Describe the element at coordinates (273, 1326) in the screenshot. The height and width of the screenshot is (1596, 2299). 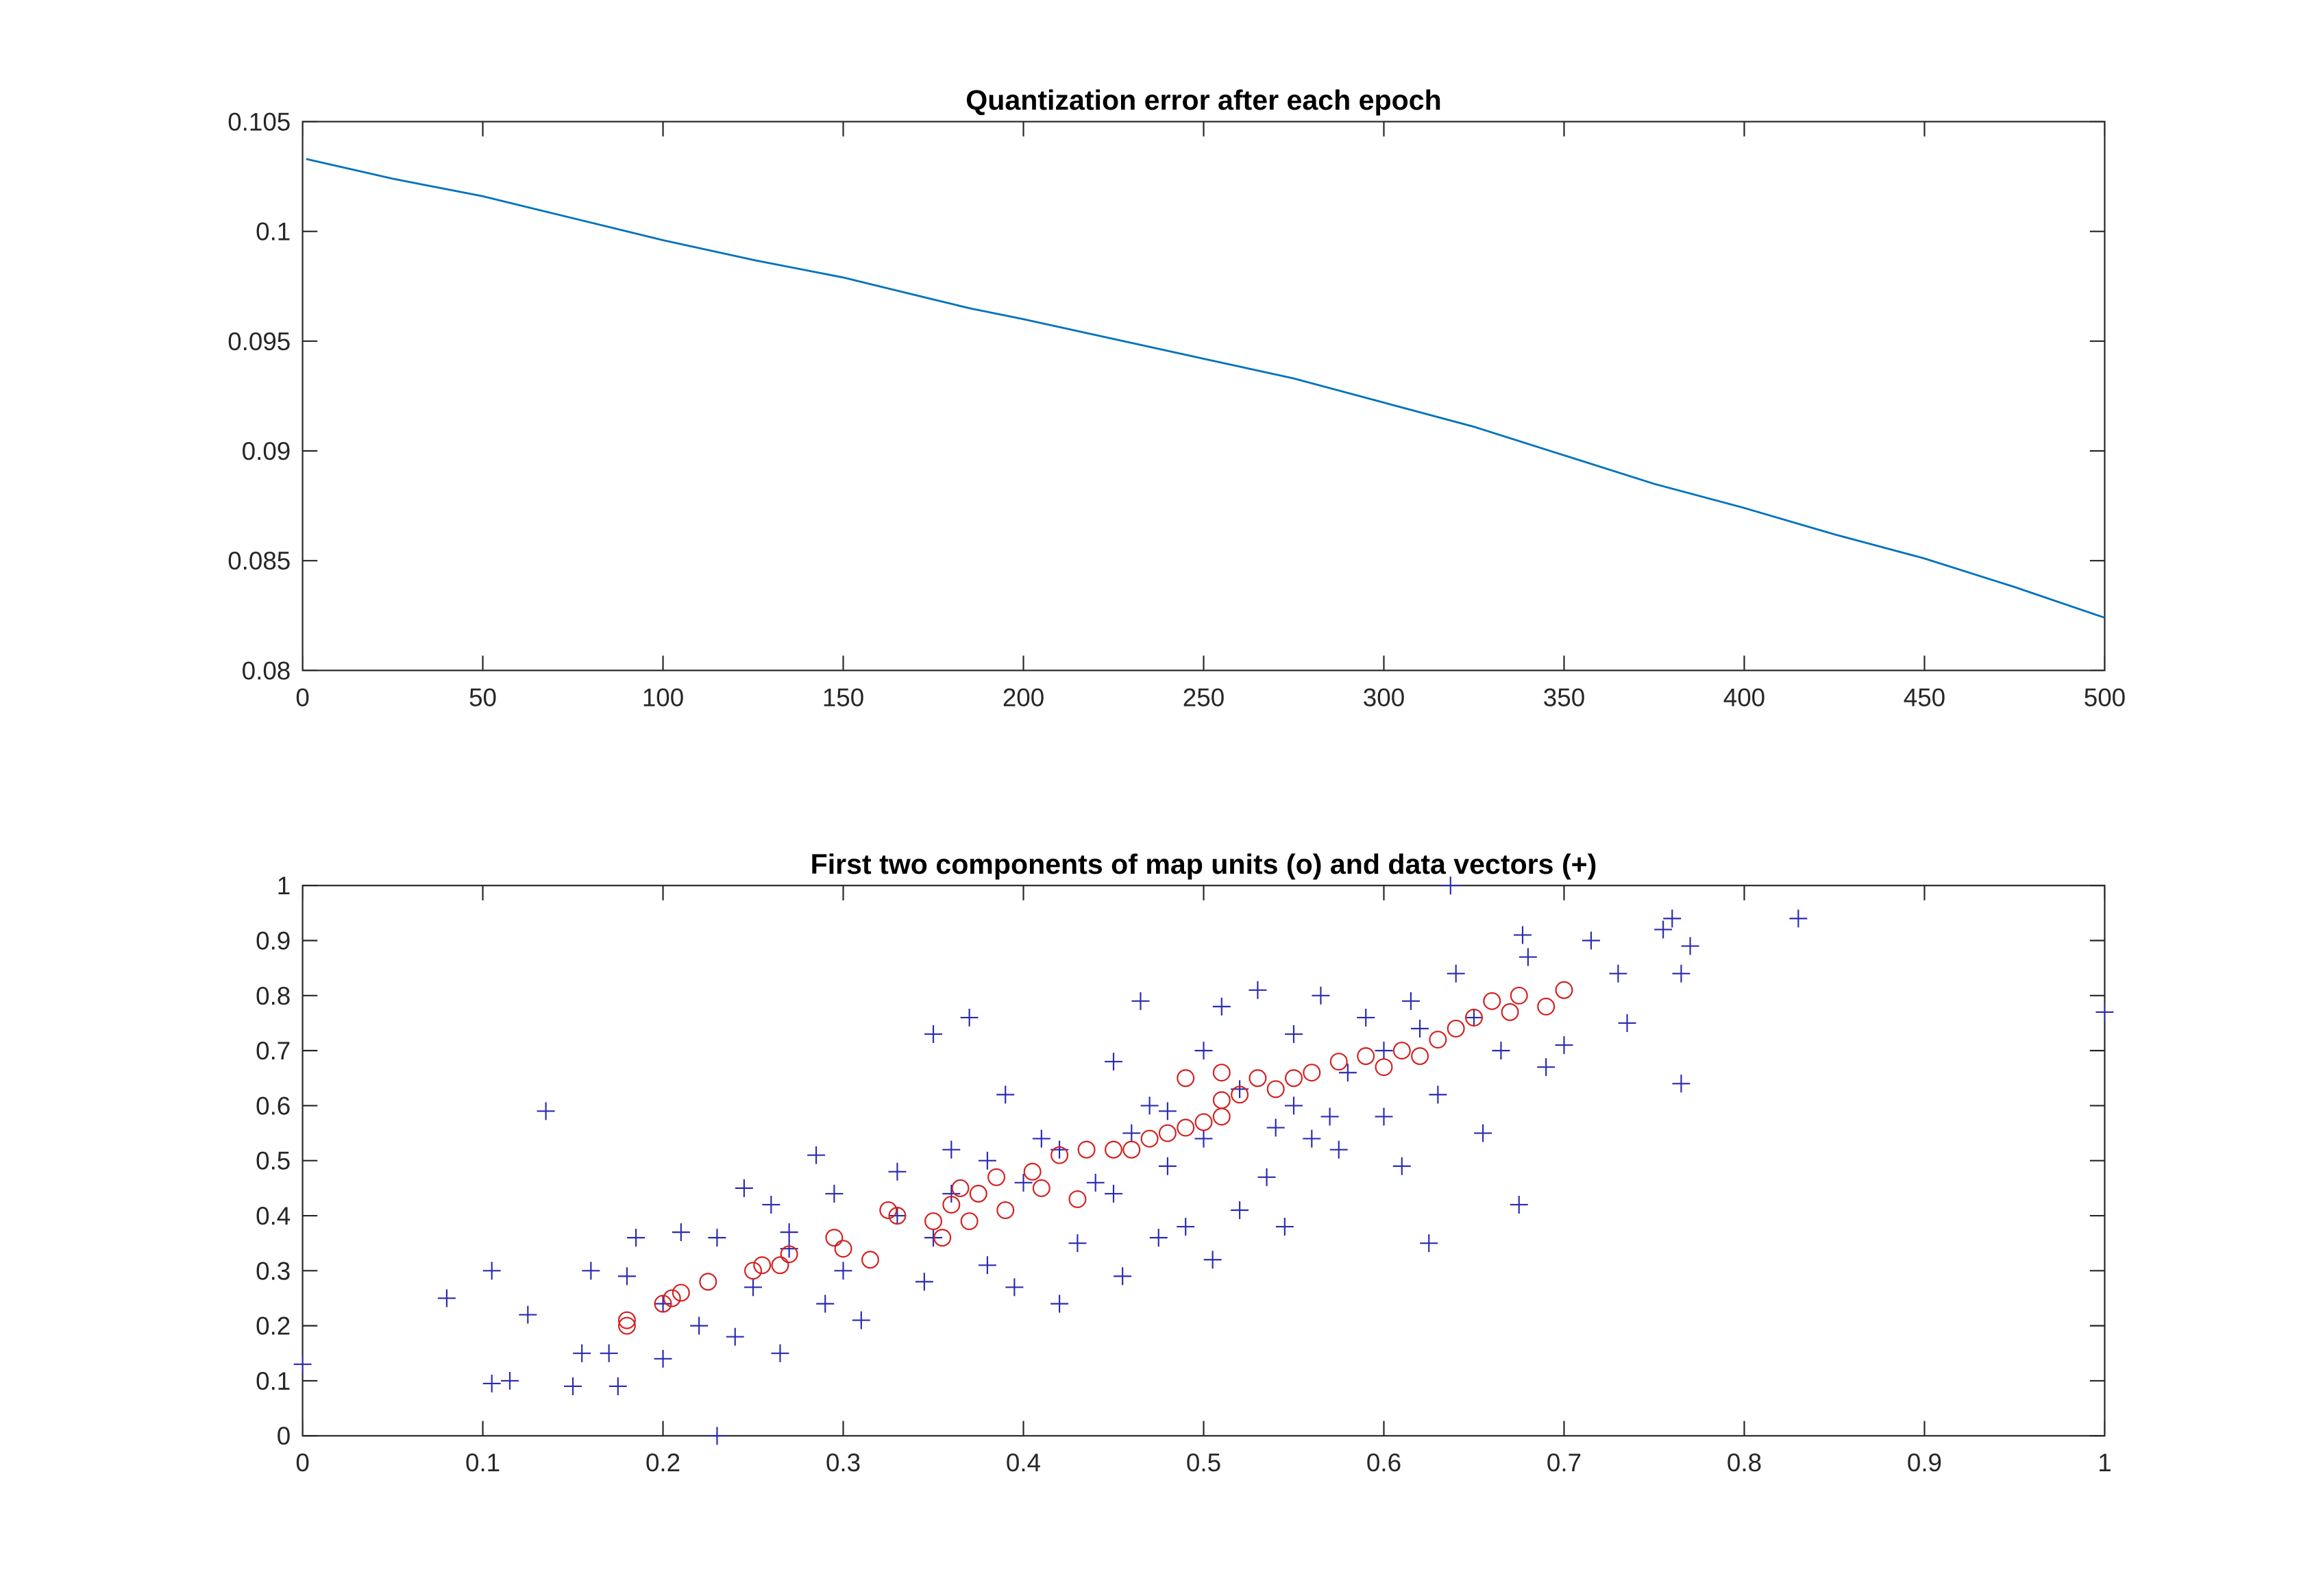
I see `y-tick-label: 0.2` at that location.